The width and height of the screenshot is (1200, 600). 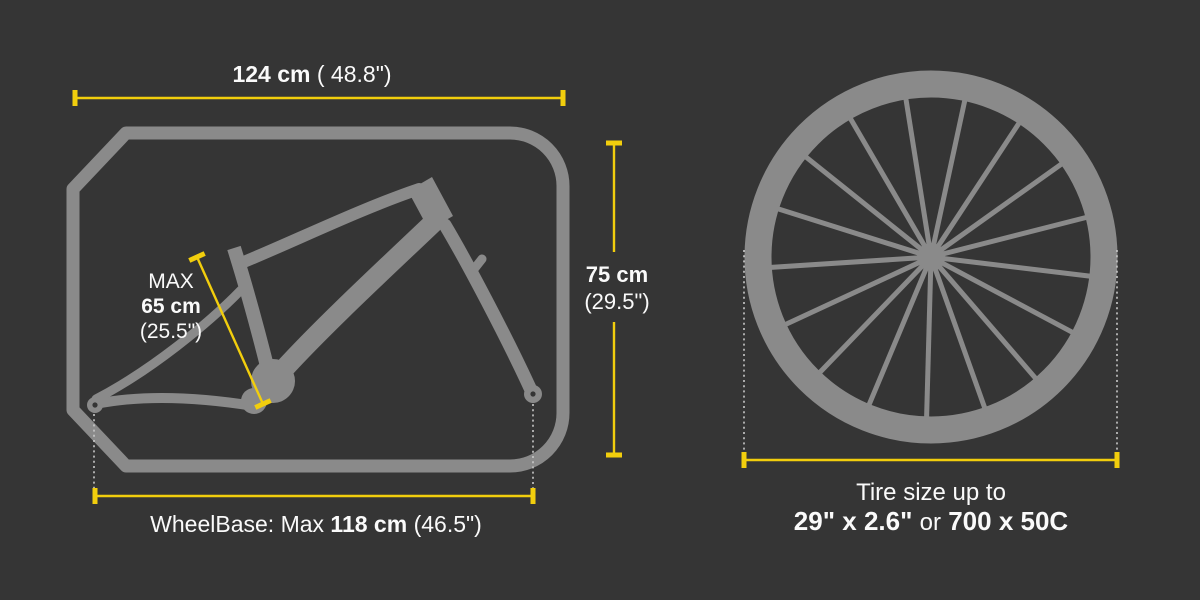 I want to click on tire-size-values-label: 29" x 2.6" or 700 x 50C, so click(x=931, y=521).